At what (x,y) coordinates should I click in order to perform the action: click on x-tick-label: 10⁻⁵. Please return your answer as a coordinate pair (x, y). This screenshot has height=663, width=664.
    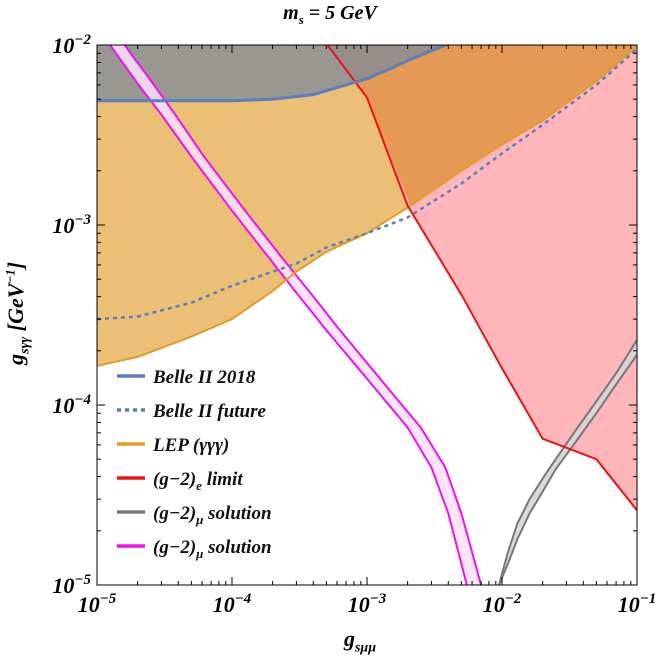
    Looking at the image, I should click on (97, 604).